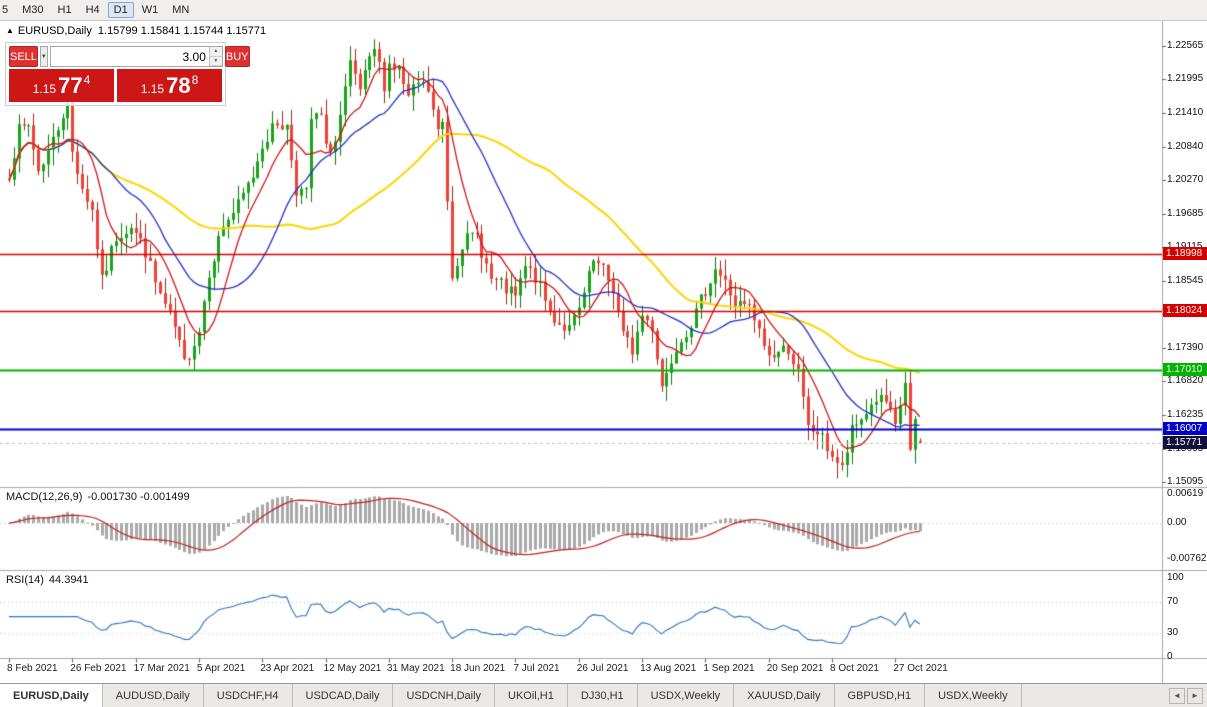 The width and height of the screenshot is (1207, 707). What do you see at coordinates (44, 497) in the screenshot?
I see `macd-title: MACD(12,26,9)` at bounding box center [44, 497].